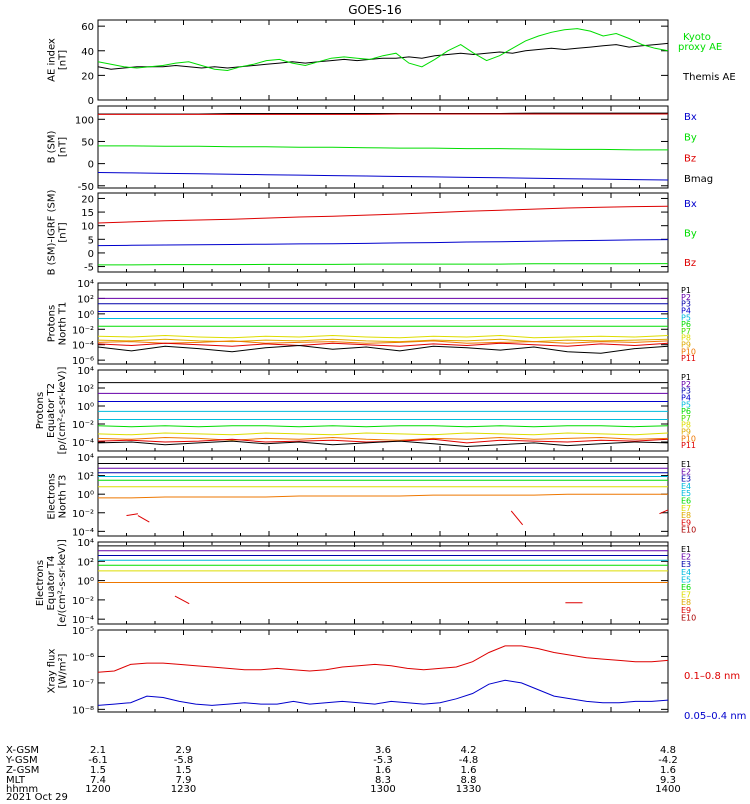 The height and width of the screenshot is (804, 750). I want to click on panel-5-ytick-label: 10⁰, so click(85, 407).